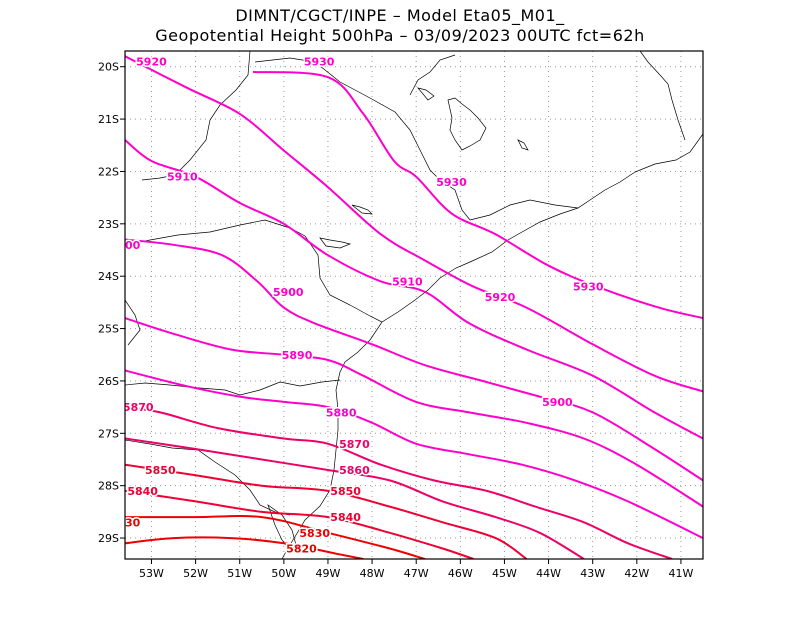 The width and height of the screenshot is (800, 618). Describe the element at coordinates (354, 470) in the screenshot. I see `contour-label: 5860` at that location.